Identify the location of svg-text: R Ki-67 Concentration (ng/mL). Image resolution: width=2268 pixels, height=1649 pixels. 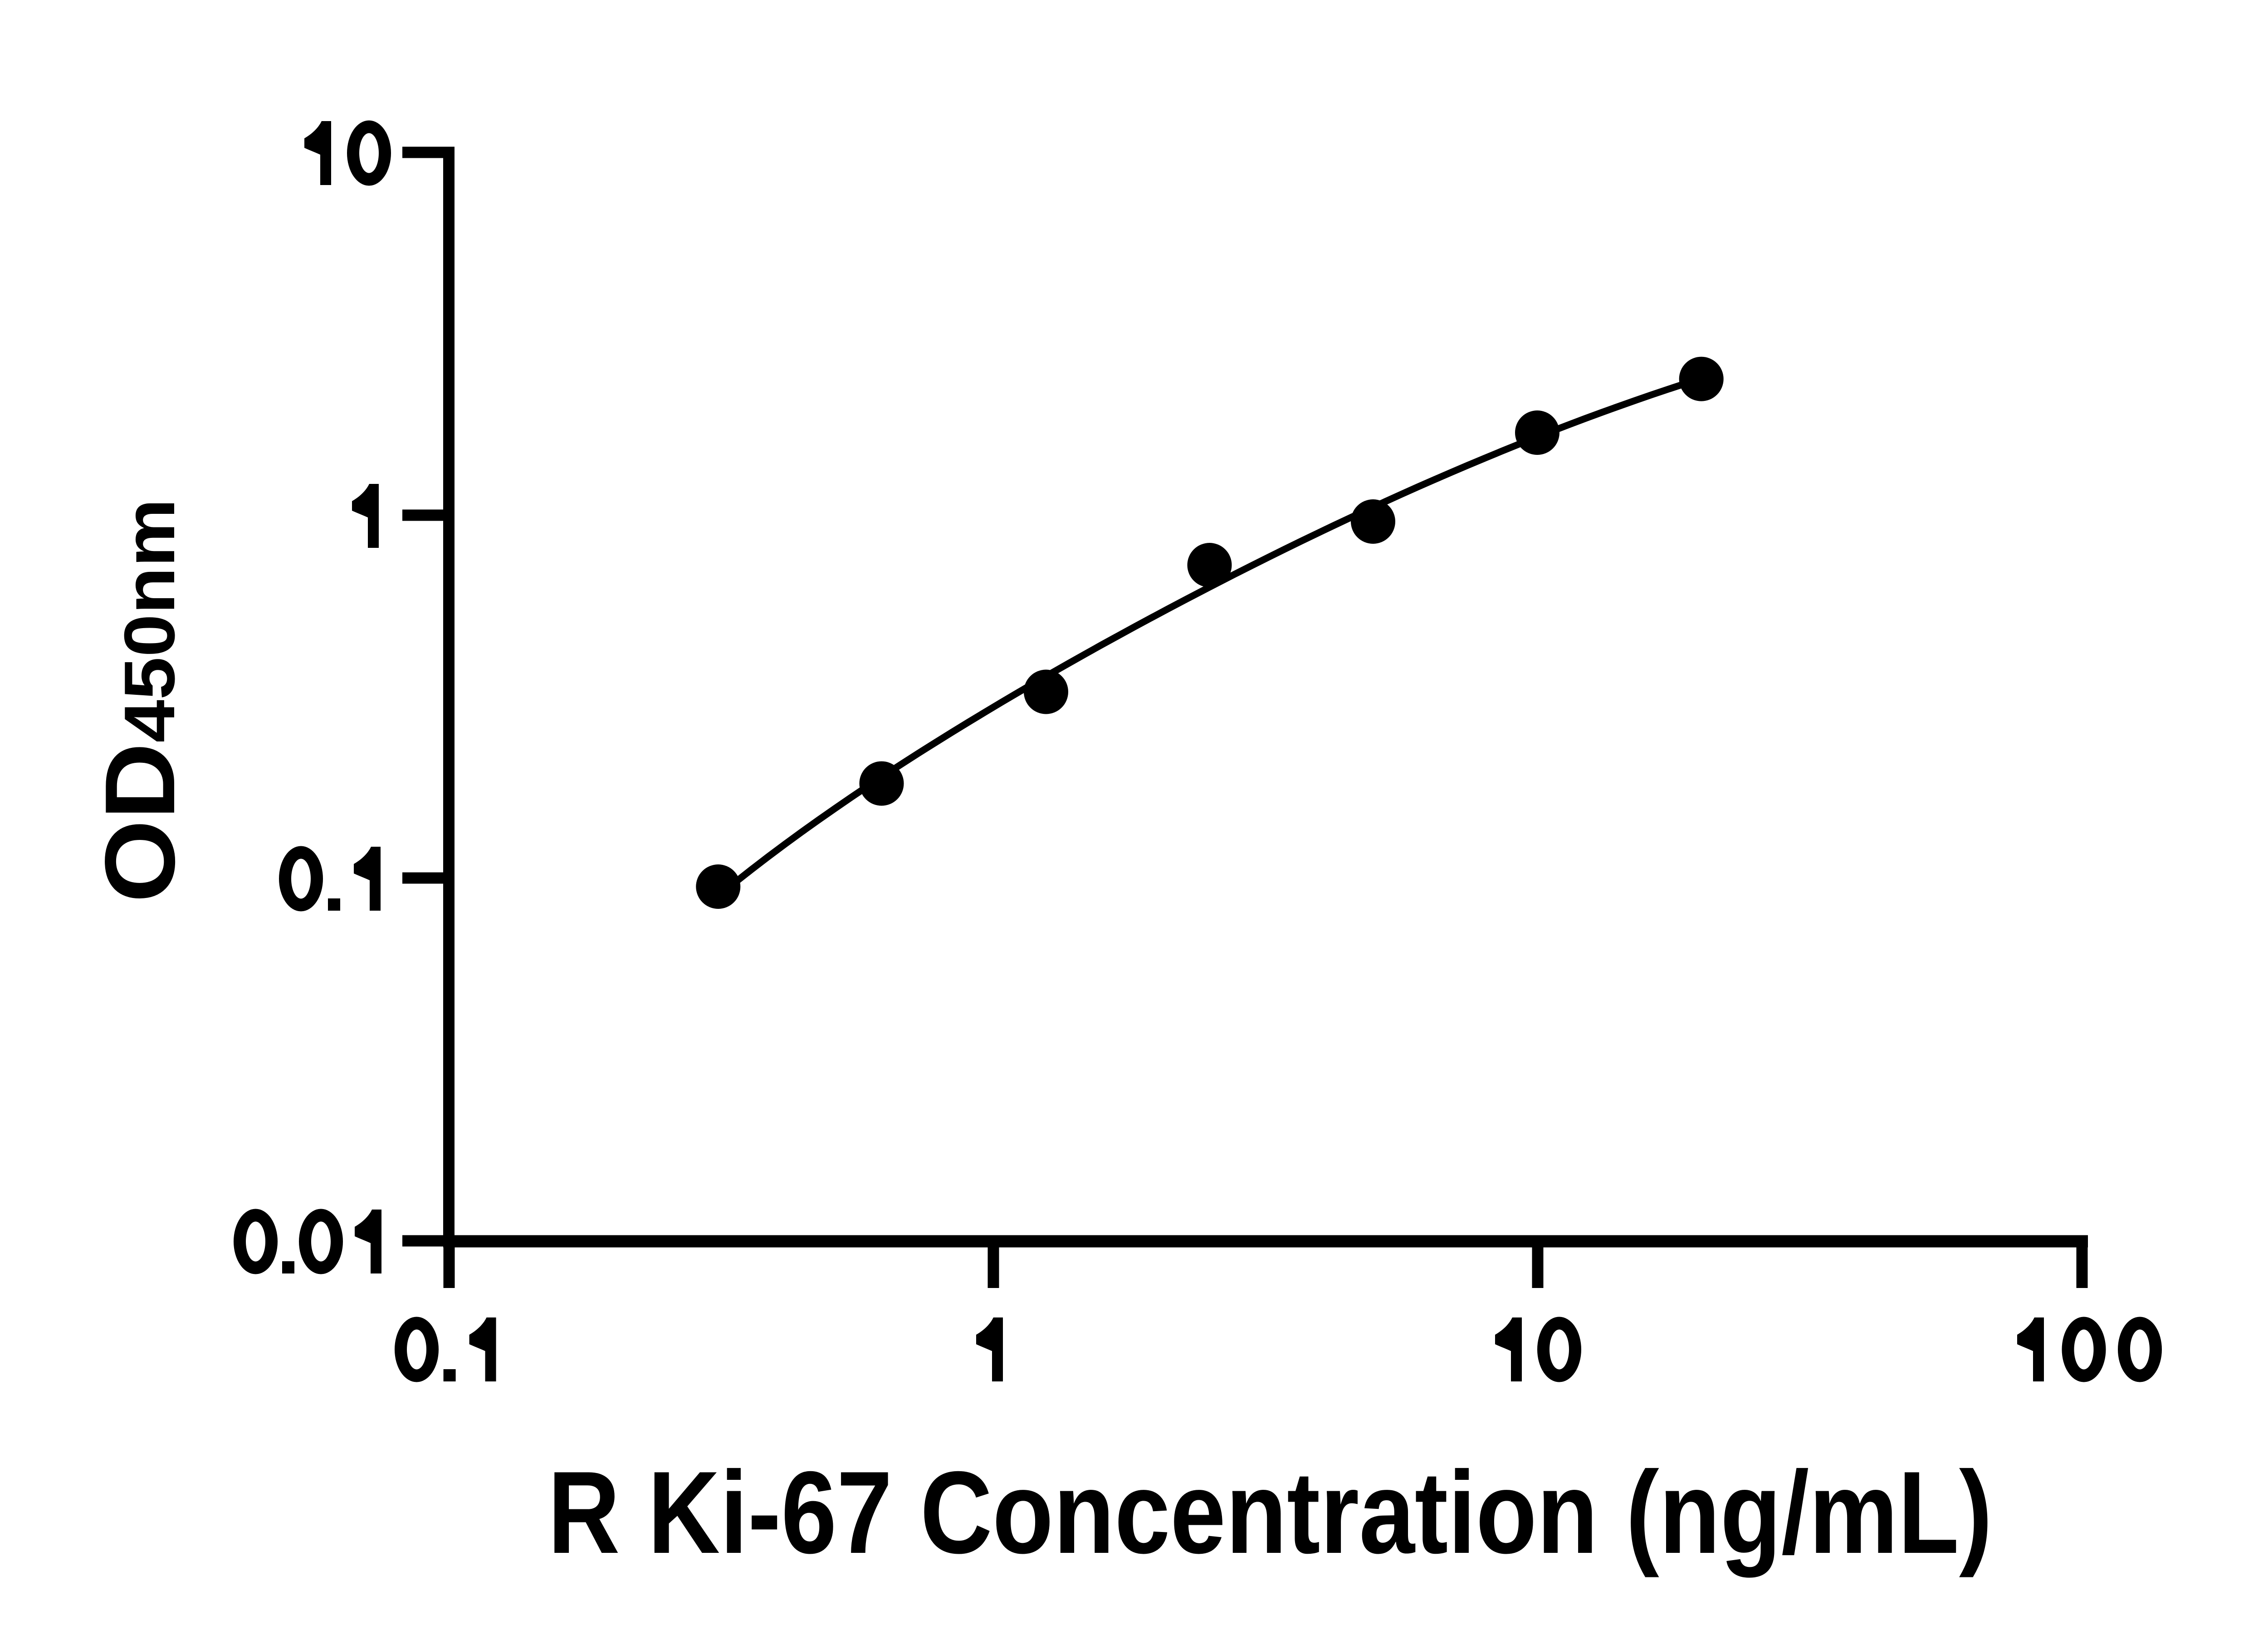
(1270, 1513).